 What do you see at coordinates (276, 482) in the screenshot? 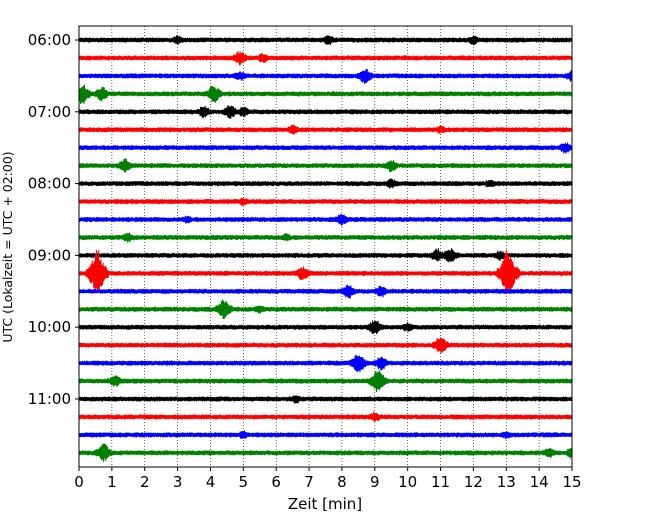
I see `x-tick-label-6: 6` at bounding box center [276, 482].